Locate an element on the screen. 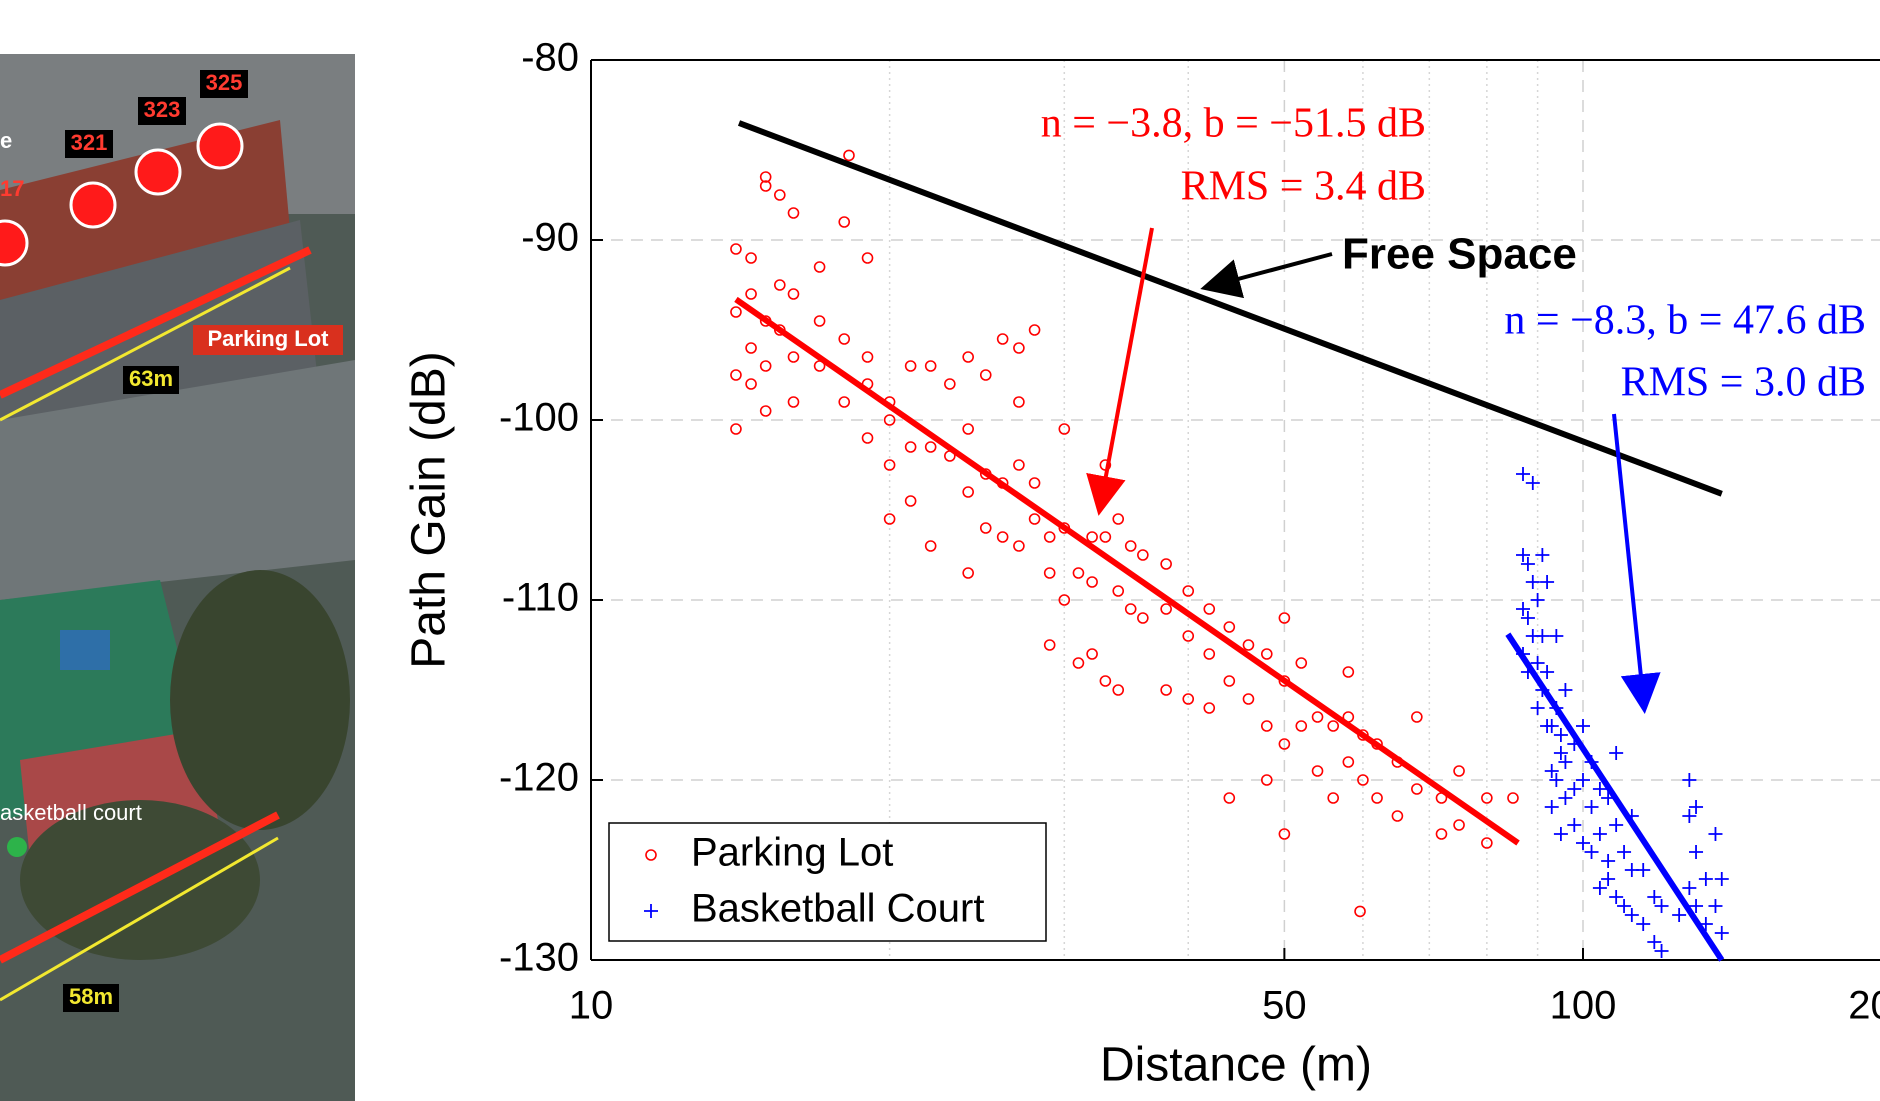  distance-line is located at coordinates (139, 919).